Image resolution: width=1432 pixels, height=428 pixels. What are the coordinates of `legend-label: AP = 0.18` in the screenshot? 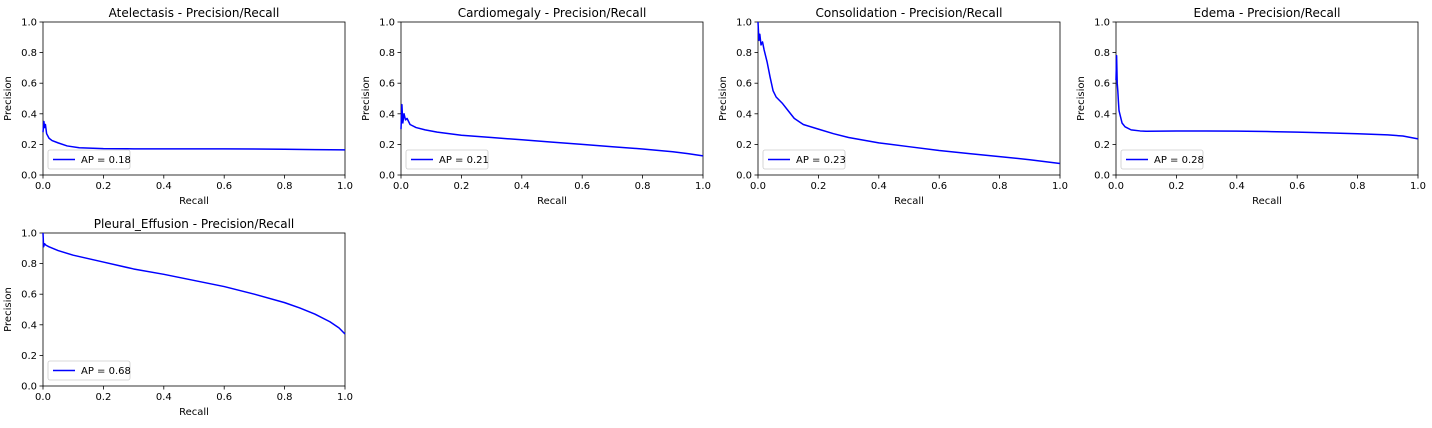 It's located at (106, 160).